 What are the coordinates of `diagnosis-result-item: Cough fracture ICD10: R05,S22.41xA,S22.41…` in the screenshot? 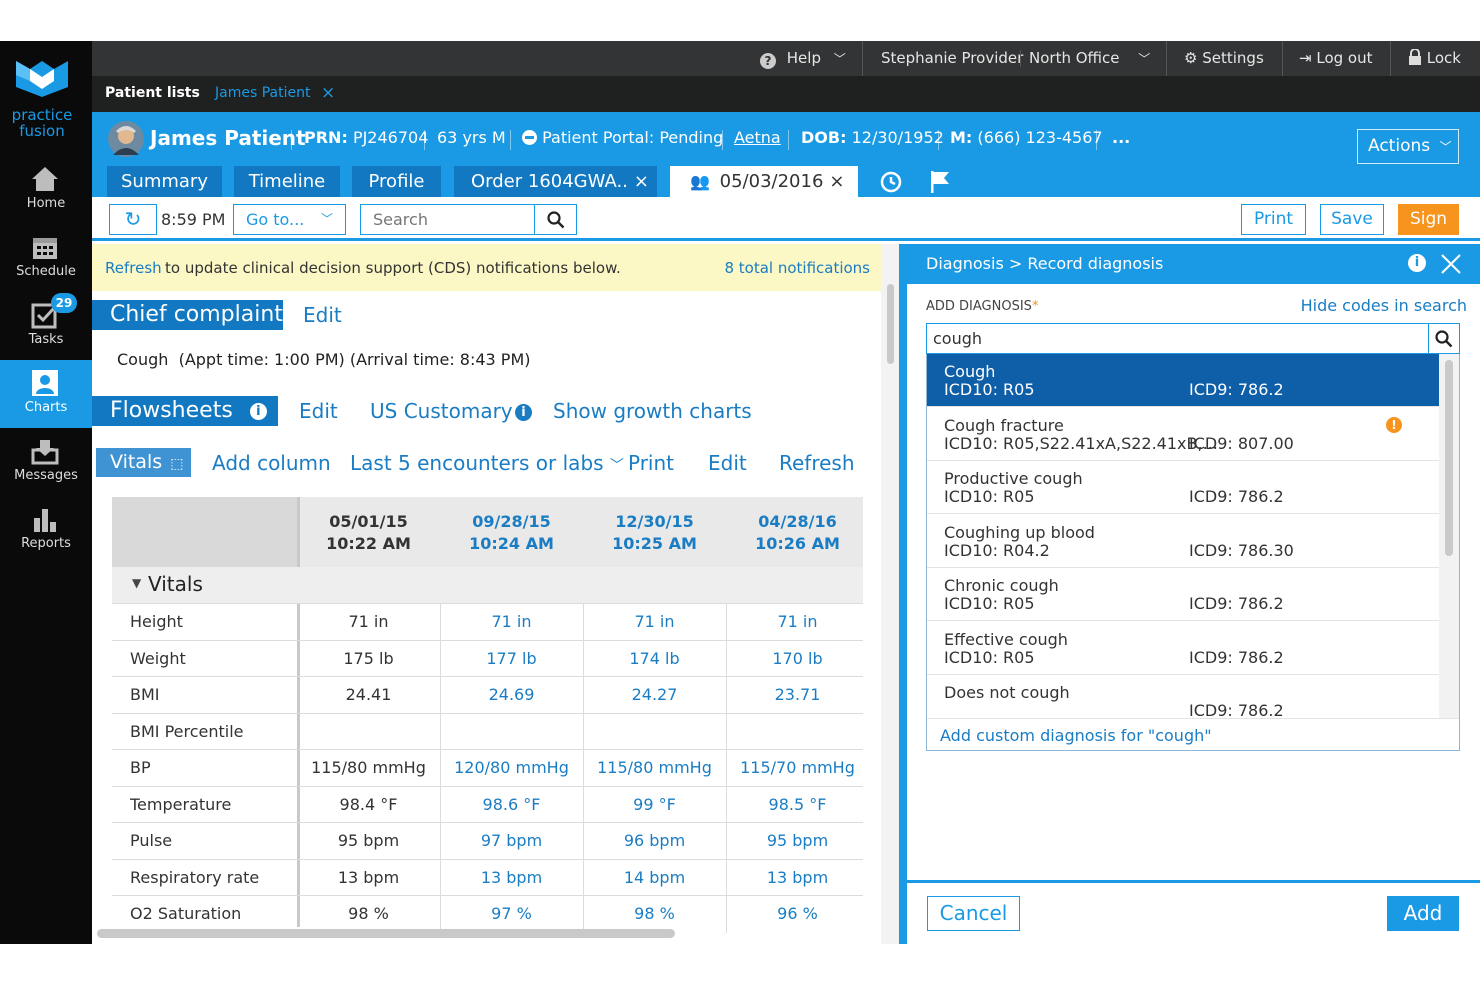 It's located at (1183, 434).